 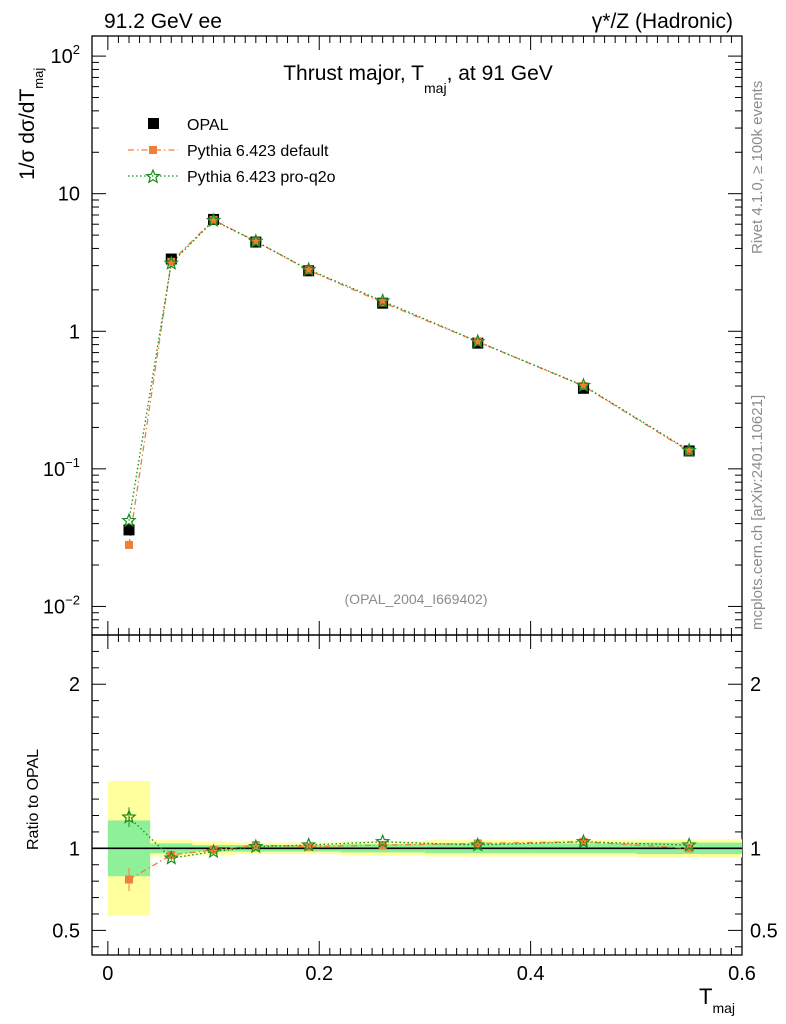 I want to click on ratio-tick-label-left: 1, so click(x=74, y=849).